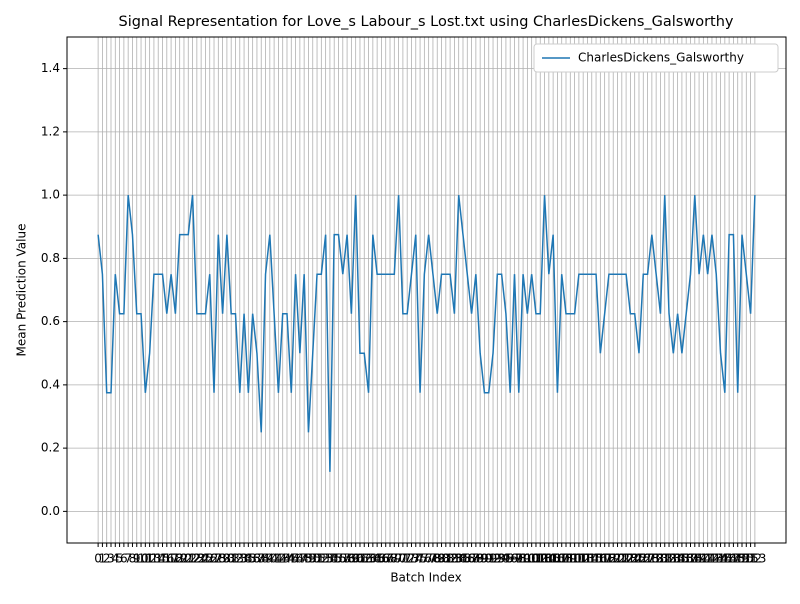  I want to click on x-tick-label: 144, so click(716, 559).